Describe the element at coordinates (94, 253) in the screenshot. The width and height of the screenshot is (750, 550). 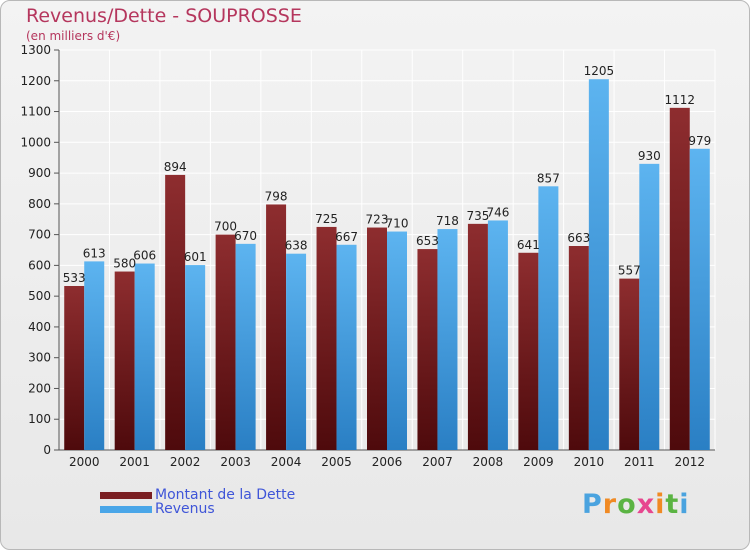
I see `value-label-revenus: 613` at that location.